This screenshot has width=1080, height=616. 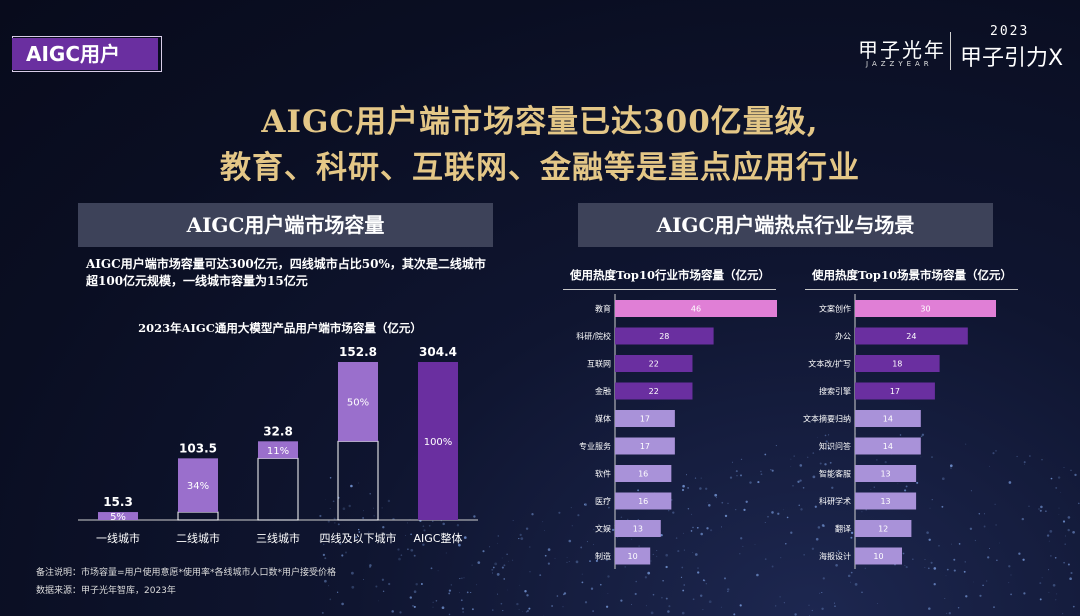 What do you see at coordinates (278, 489) in the screenshot?
I see `cumulative-outline` at bounding box center [278, 489].